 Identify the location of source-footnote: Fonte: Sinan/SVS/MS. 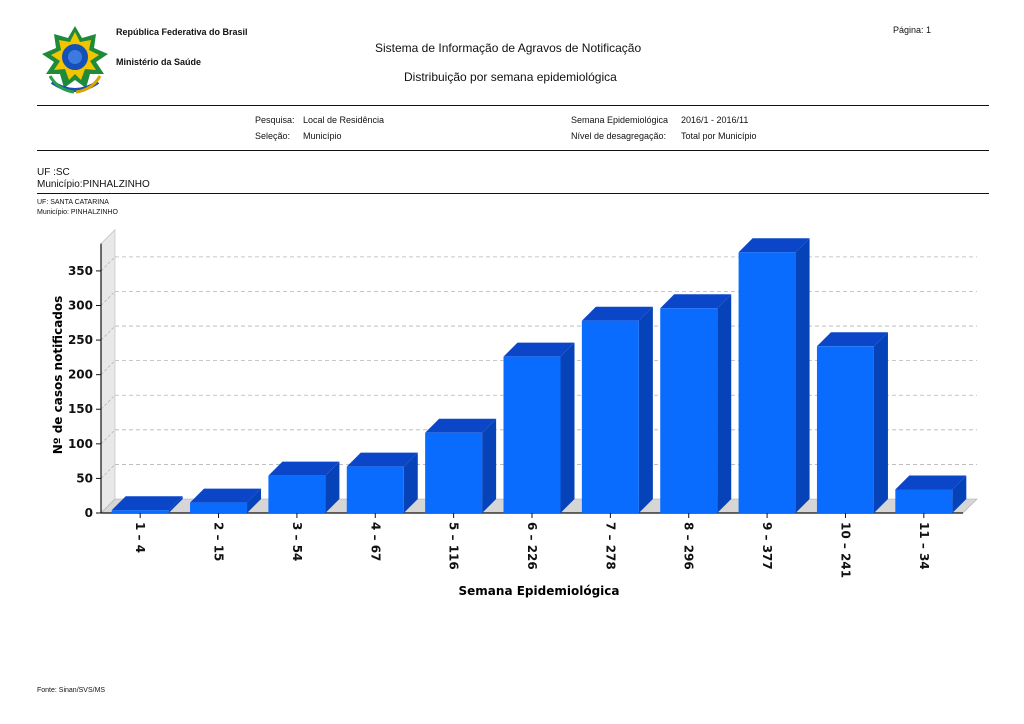
(71, 690).